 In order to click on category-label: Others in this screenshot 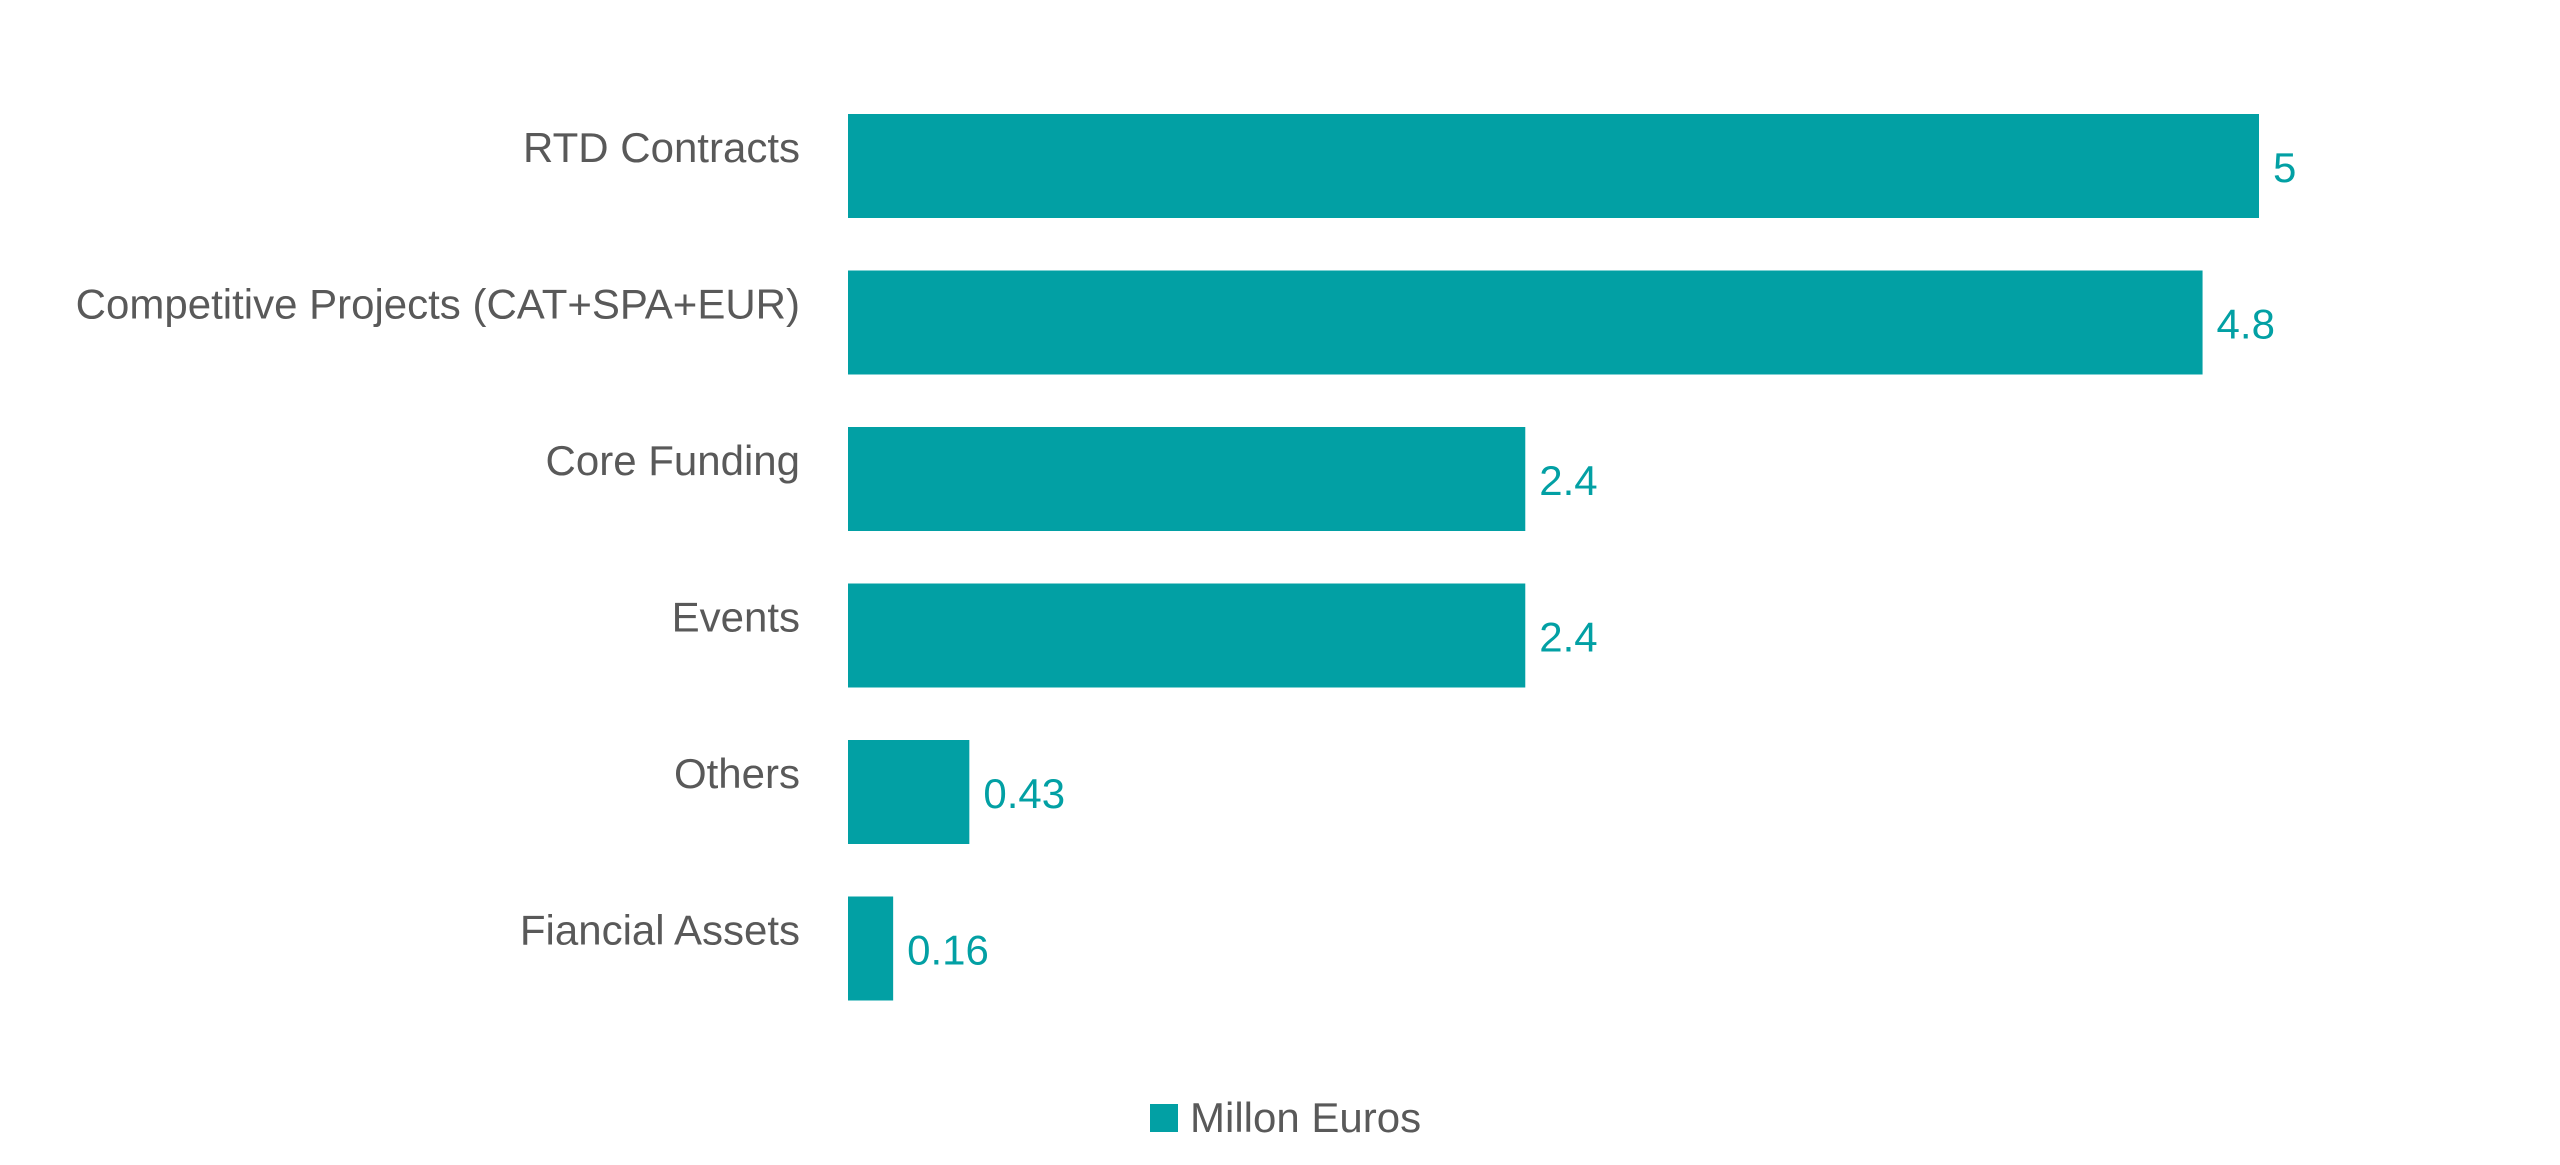, I will do `click(737, 773)`.